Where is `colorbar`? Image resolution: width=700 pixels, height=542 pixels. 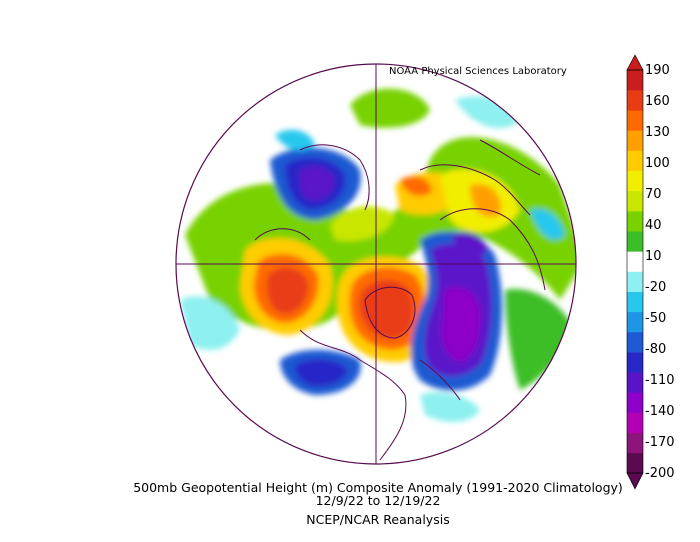
colorbar is located at coordinates (635, 272).